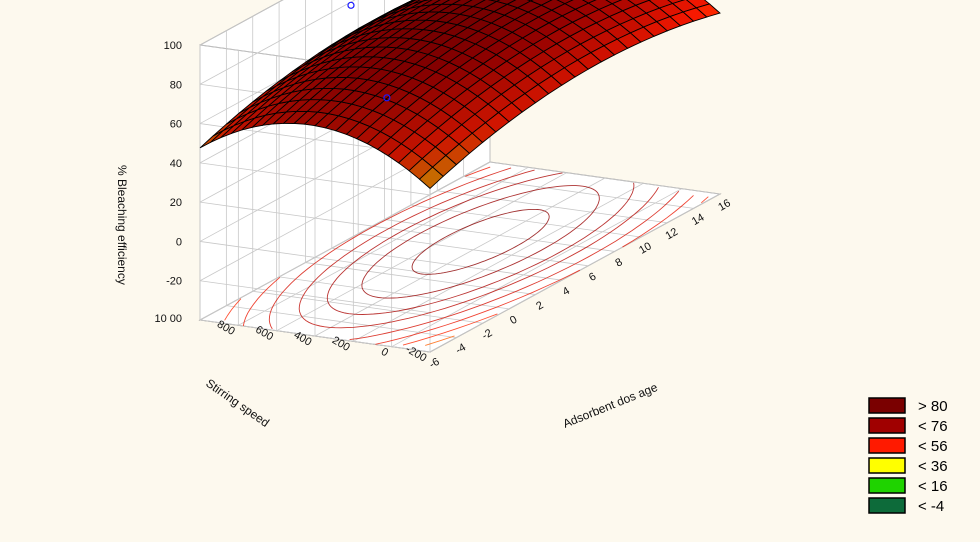  Describe the element at coordinates (539, 305) in the screenshot. I see `x-tick-label: 2` at that location.